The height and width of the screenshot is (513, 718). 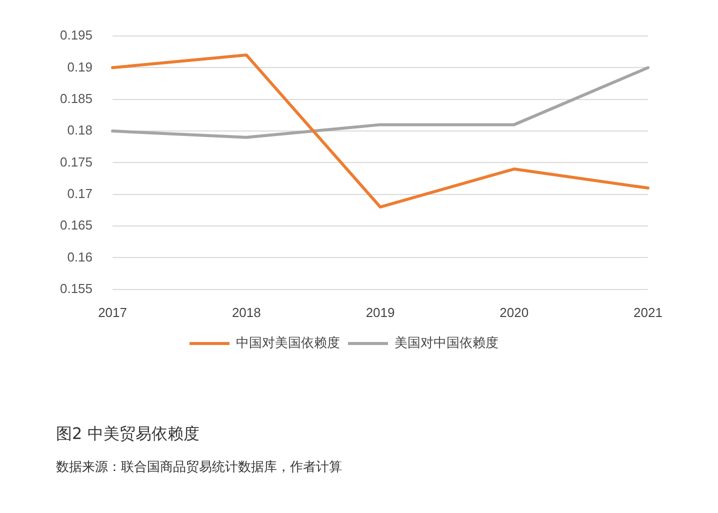 I want to click on y-tick-label: 0.19, so click(x=80, y=66).